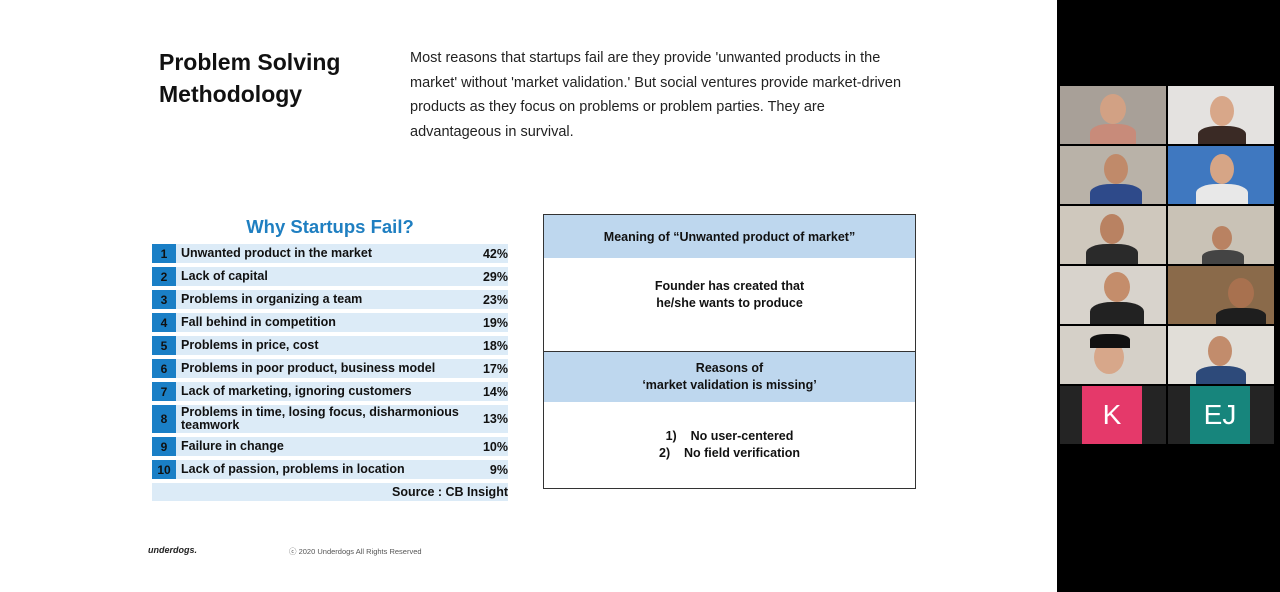  What do you see at coordinates (258, 322) in the screenshot?
I see `row-label: Fall behind in competition` at bounding box center [258, 322].